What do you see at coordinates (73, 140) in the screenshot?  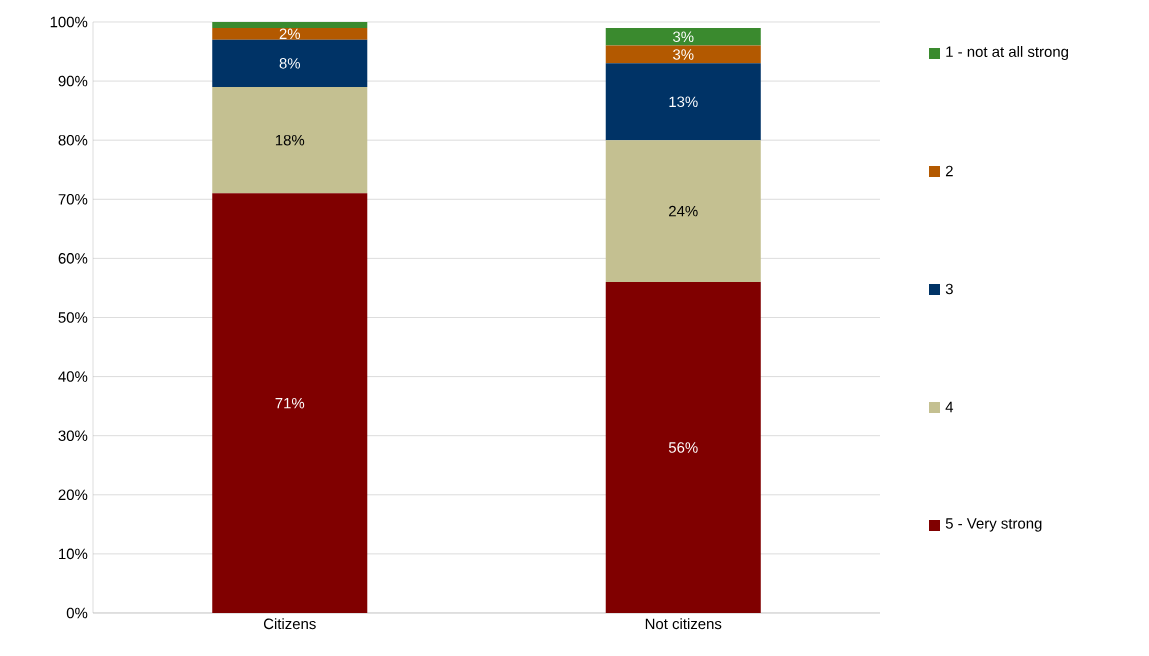 I see `y-tick-label: 80%` at bounding box center [73, 140].